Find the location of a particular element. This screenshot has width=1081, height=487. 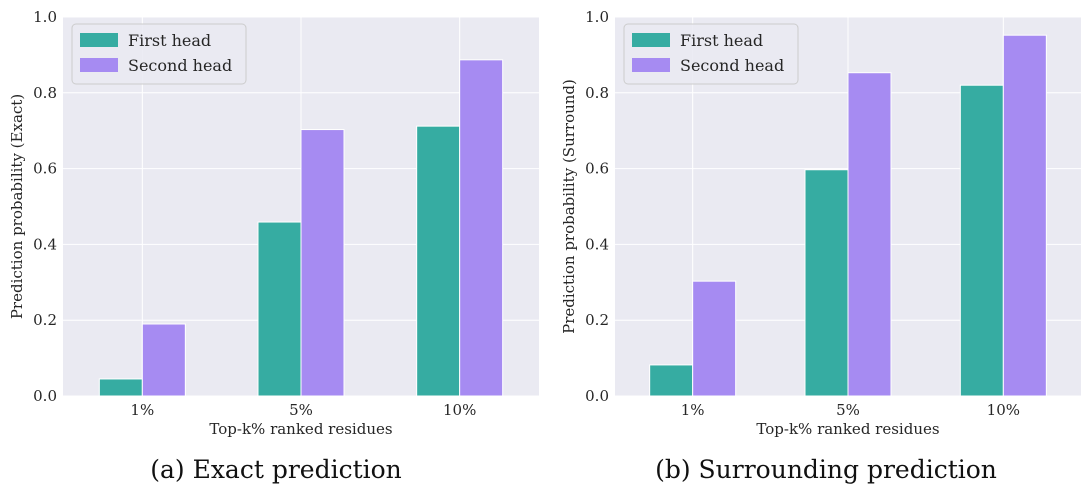

figure-caption: (a) Exact prediction is located at coordinates (276, 469).